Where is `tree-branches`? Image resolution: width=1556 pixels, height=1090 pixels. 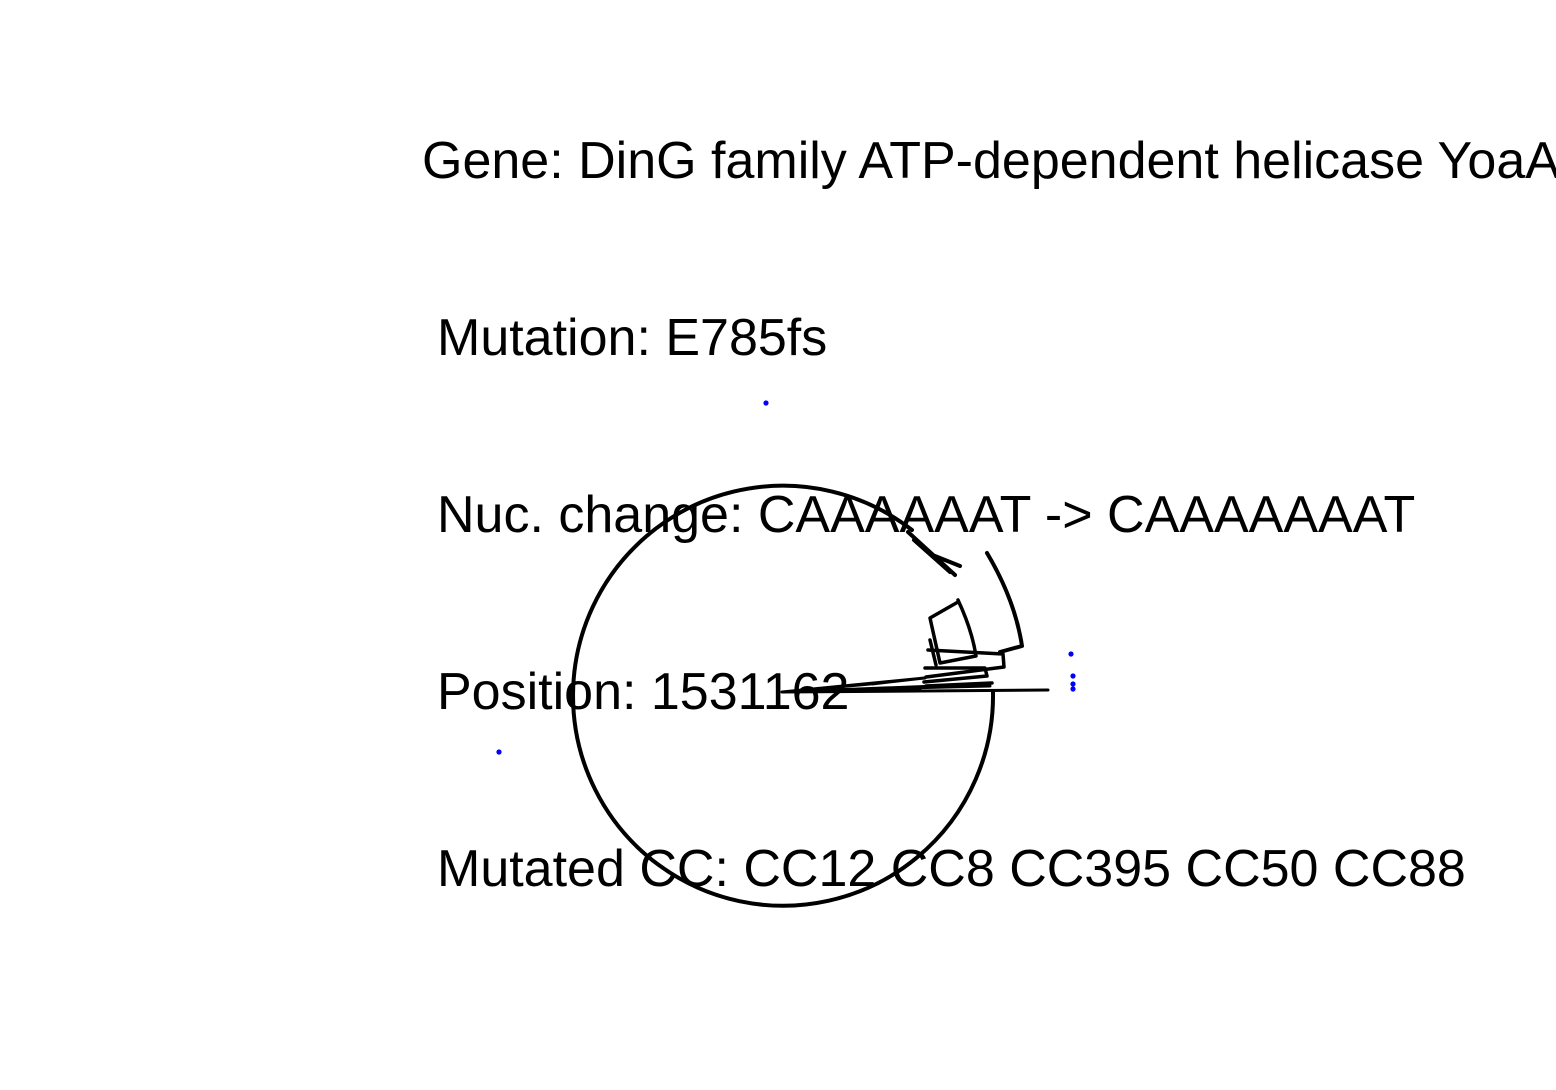
tree-branches is located at coordinates (810, 695).